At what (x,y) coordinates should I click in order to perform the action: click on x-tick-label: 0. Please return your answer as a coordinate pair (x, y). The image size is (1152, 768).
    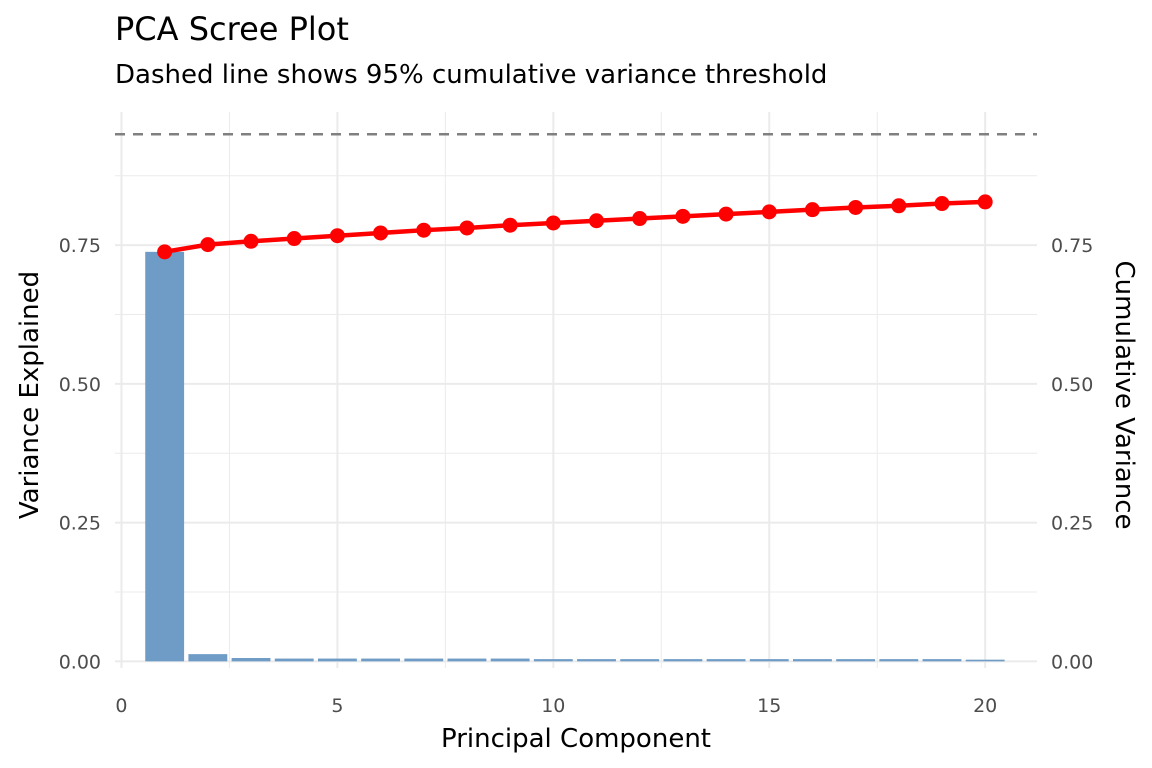
    Looking at the image, I should click on (121, 706).